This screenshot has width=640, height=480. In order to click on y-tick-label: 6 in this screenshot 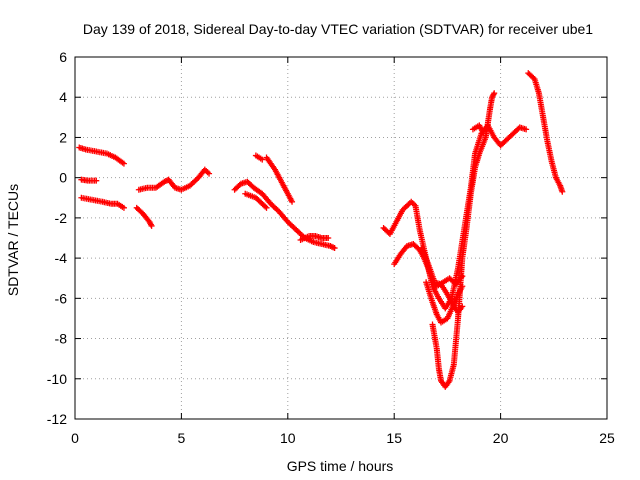, I will do `click(63, 57)`.